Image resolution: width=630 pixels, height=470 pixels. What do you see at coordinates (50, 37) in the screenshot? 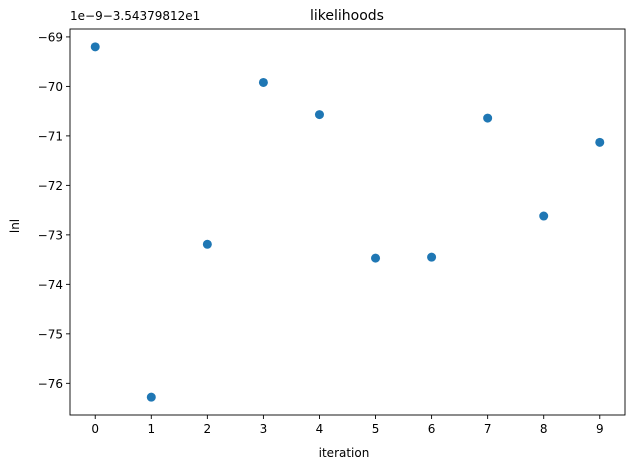
I see `y-tick-label: −69` at bounding box center [50, 37].